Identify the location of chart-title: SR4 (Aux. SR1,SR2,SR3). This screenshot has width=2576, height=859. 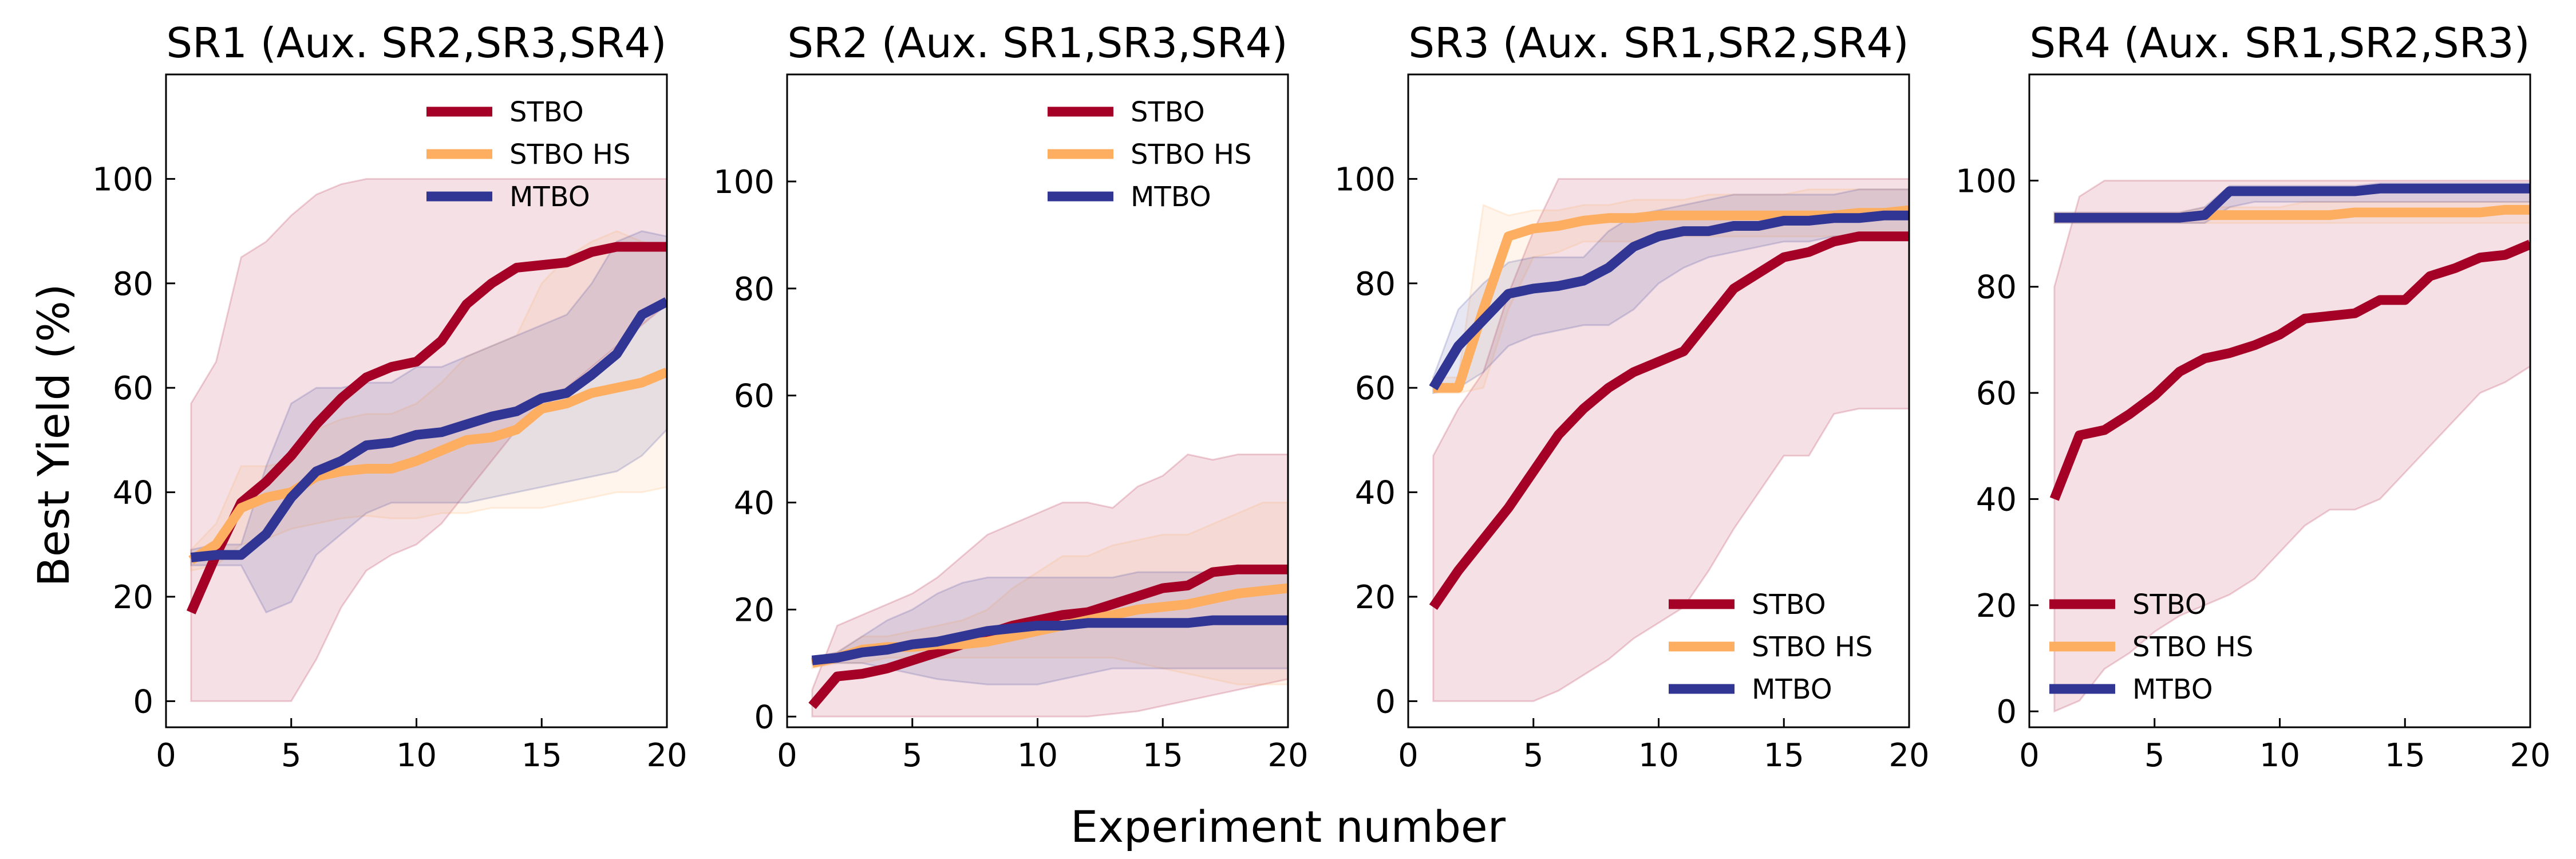
(2279, 43).